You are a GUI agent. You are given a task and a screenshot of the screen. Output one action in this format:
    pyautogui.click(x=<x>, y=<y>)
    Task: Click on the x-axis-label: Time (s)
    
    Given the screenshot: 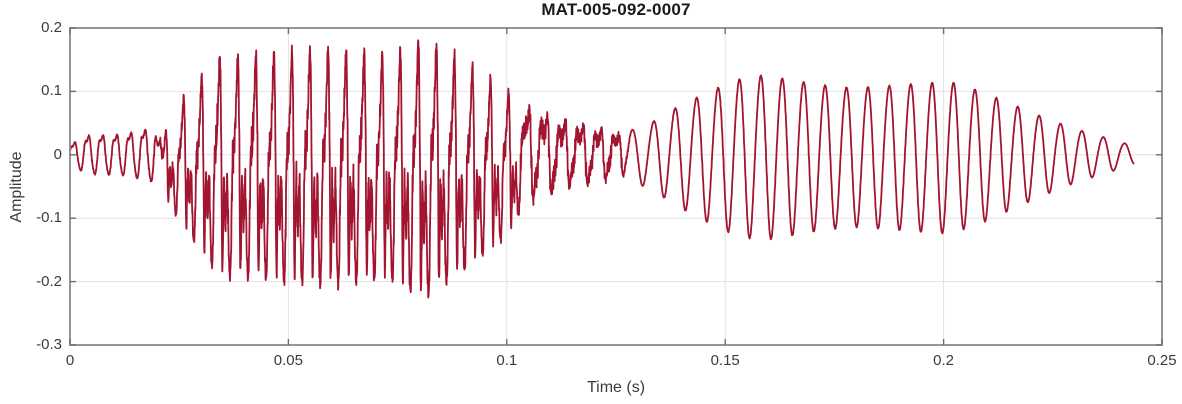 What is the action you would take?
    pyautogui.click(x=616, y=387)
    